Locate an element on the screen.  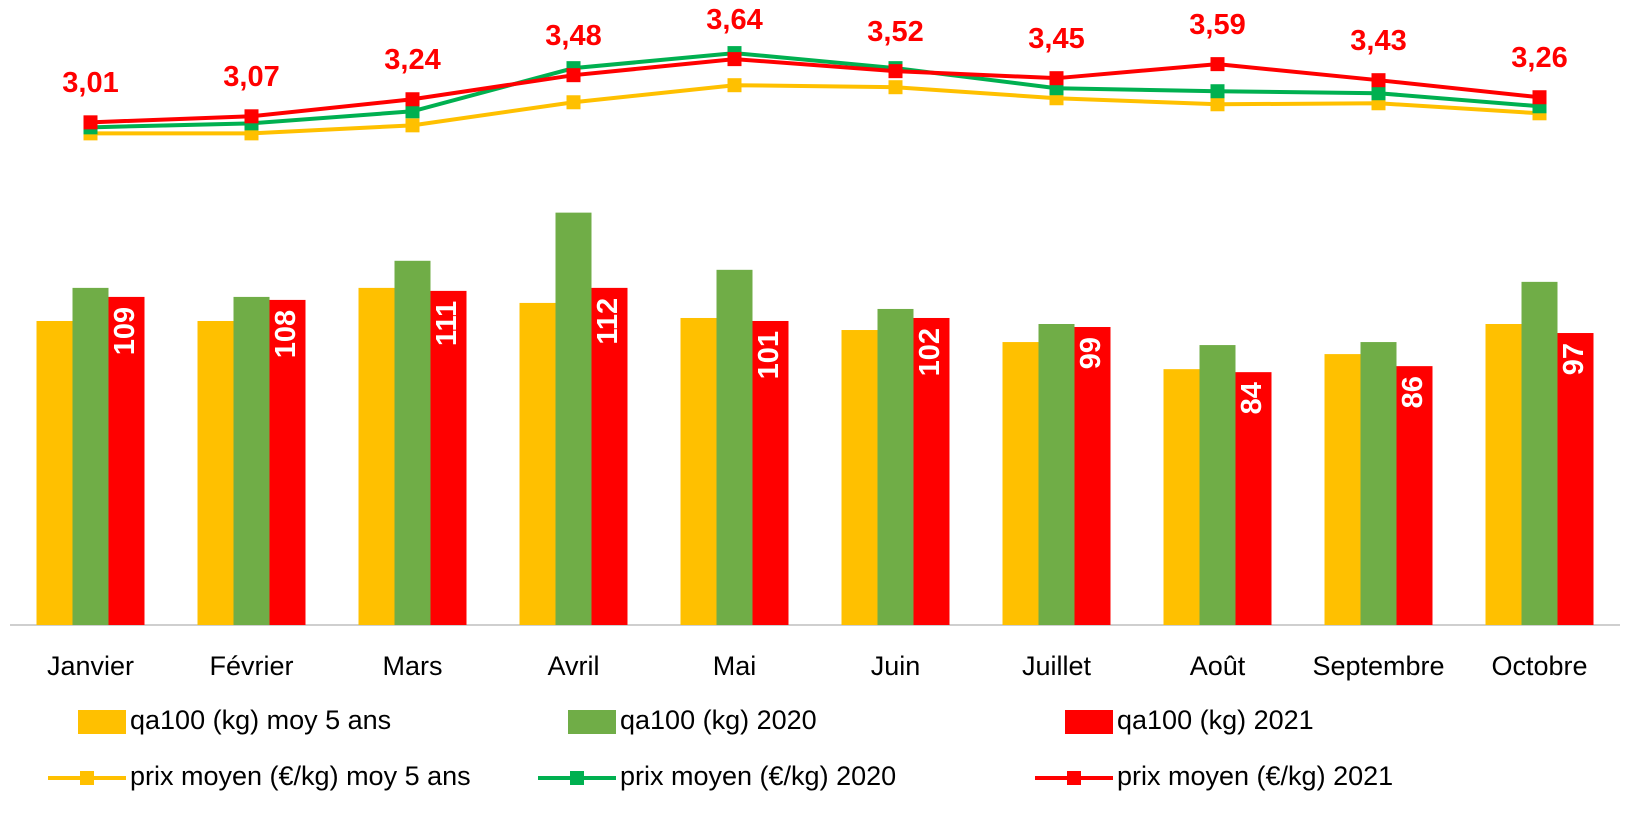
line-value-label: 3,45 is located at coordinates (1056, 39).